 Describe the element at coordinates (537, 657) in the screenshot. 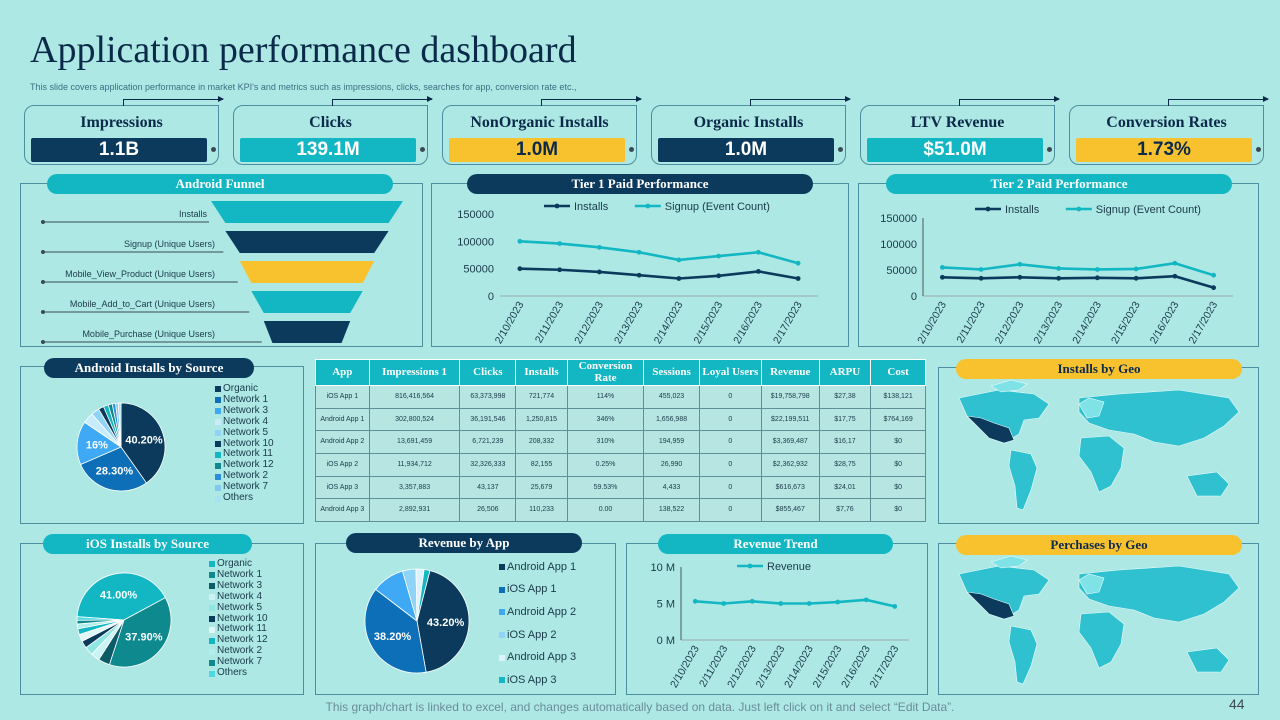

I see `legend-item: Android App 3` at that location.